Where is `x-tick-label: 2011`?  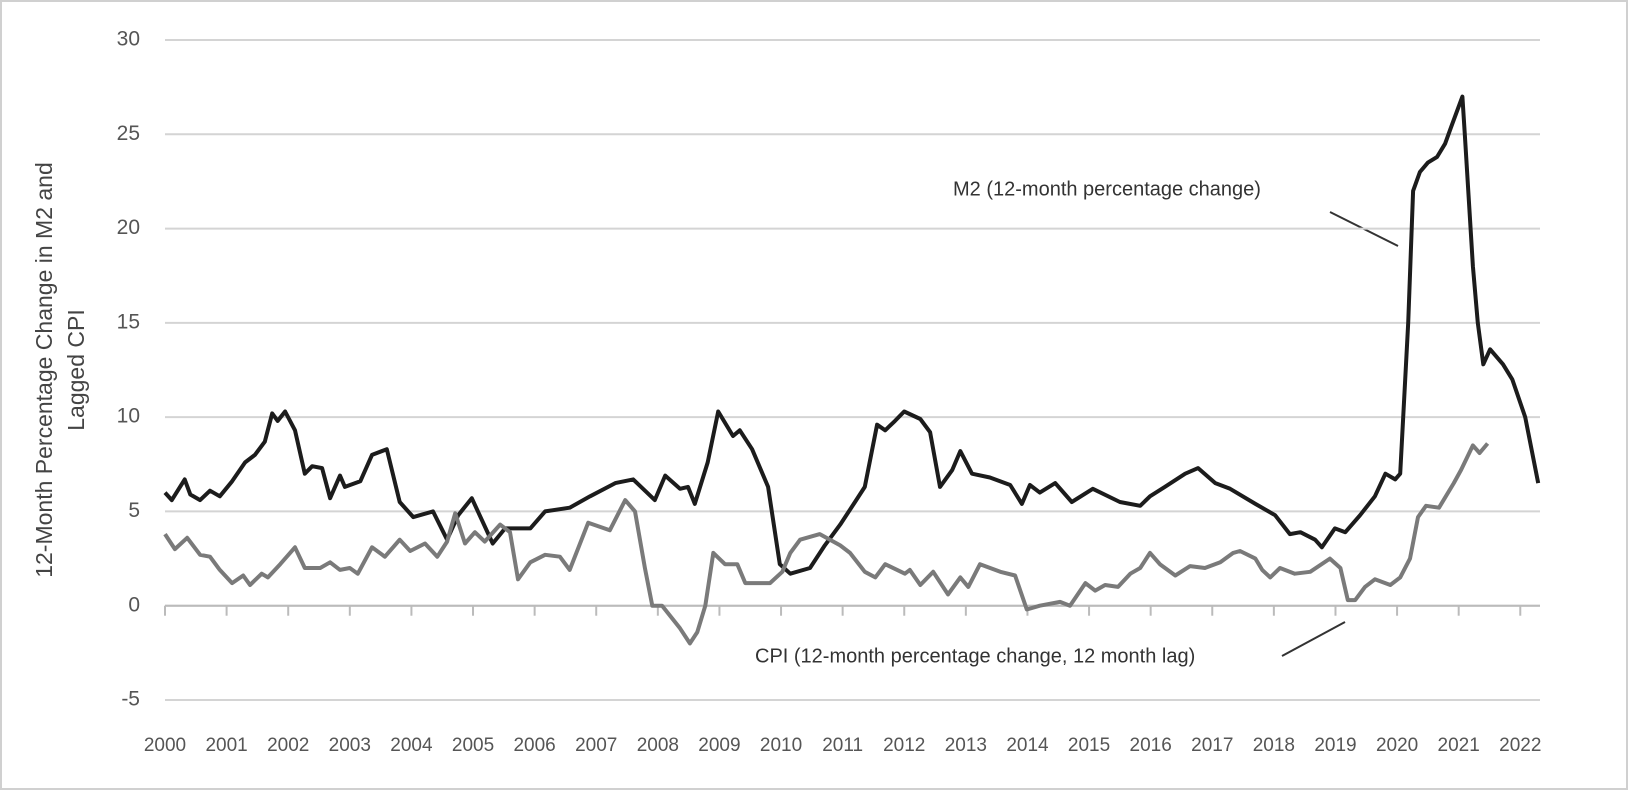
x-tick-label: 2011 is located at coordinates (842, 745).